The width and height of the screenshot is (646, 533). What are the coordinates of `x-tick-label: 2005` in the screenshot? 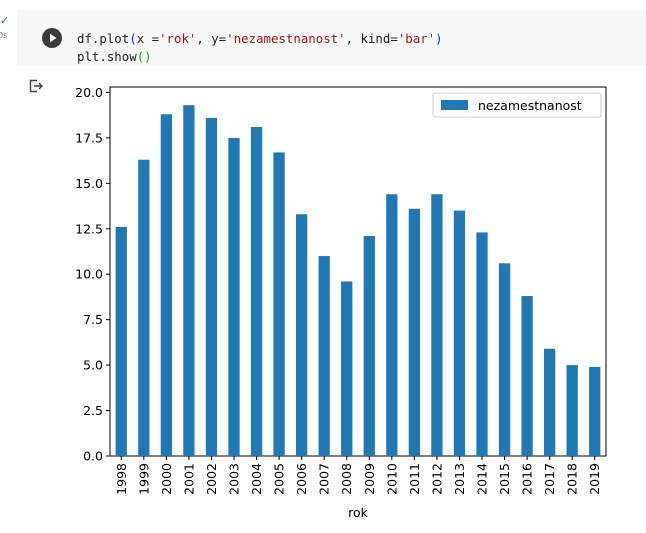 It's located at (279, 479).